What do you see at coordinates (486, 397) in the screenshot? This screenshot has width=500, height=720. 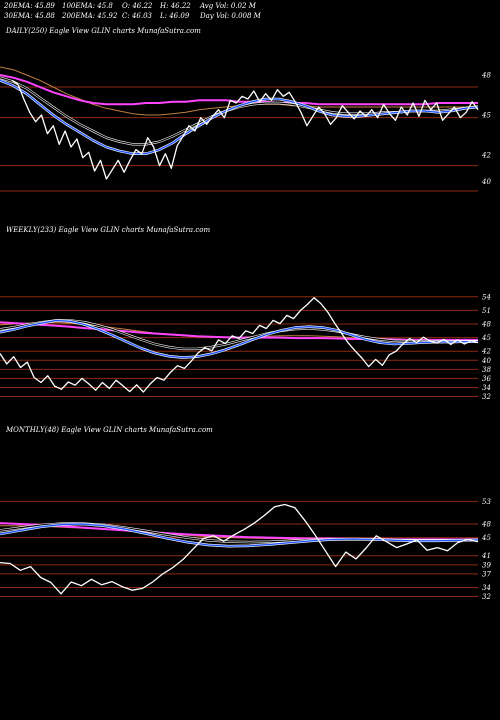 I see `weekly-y-tick: 32` at bounding box center [486, 397].